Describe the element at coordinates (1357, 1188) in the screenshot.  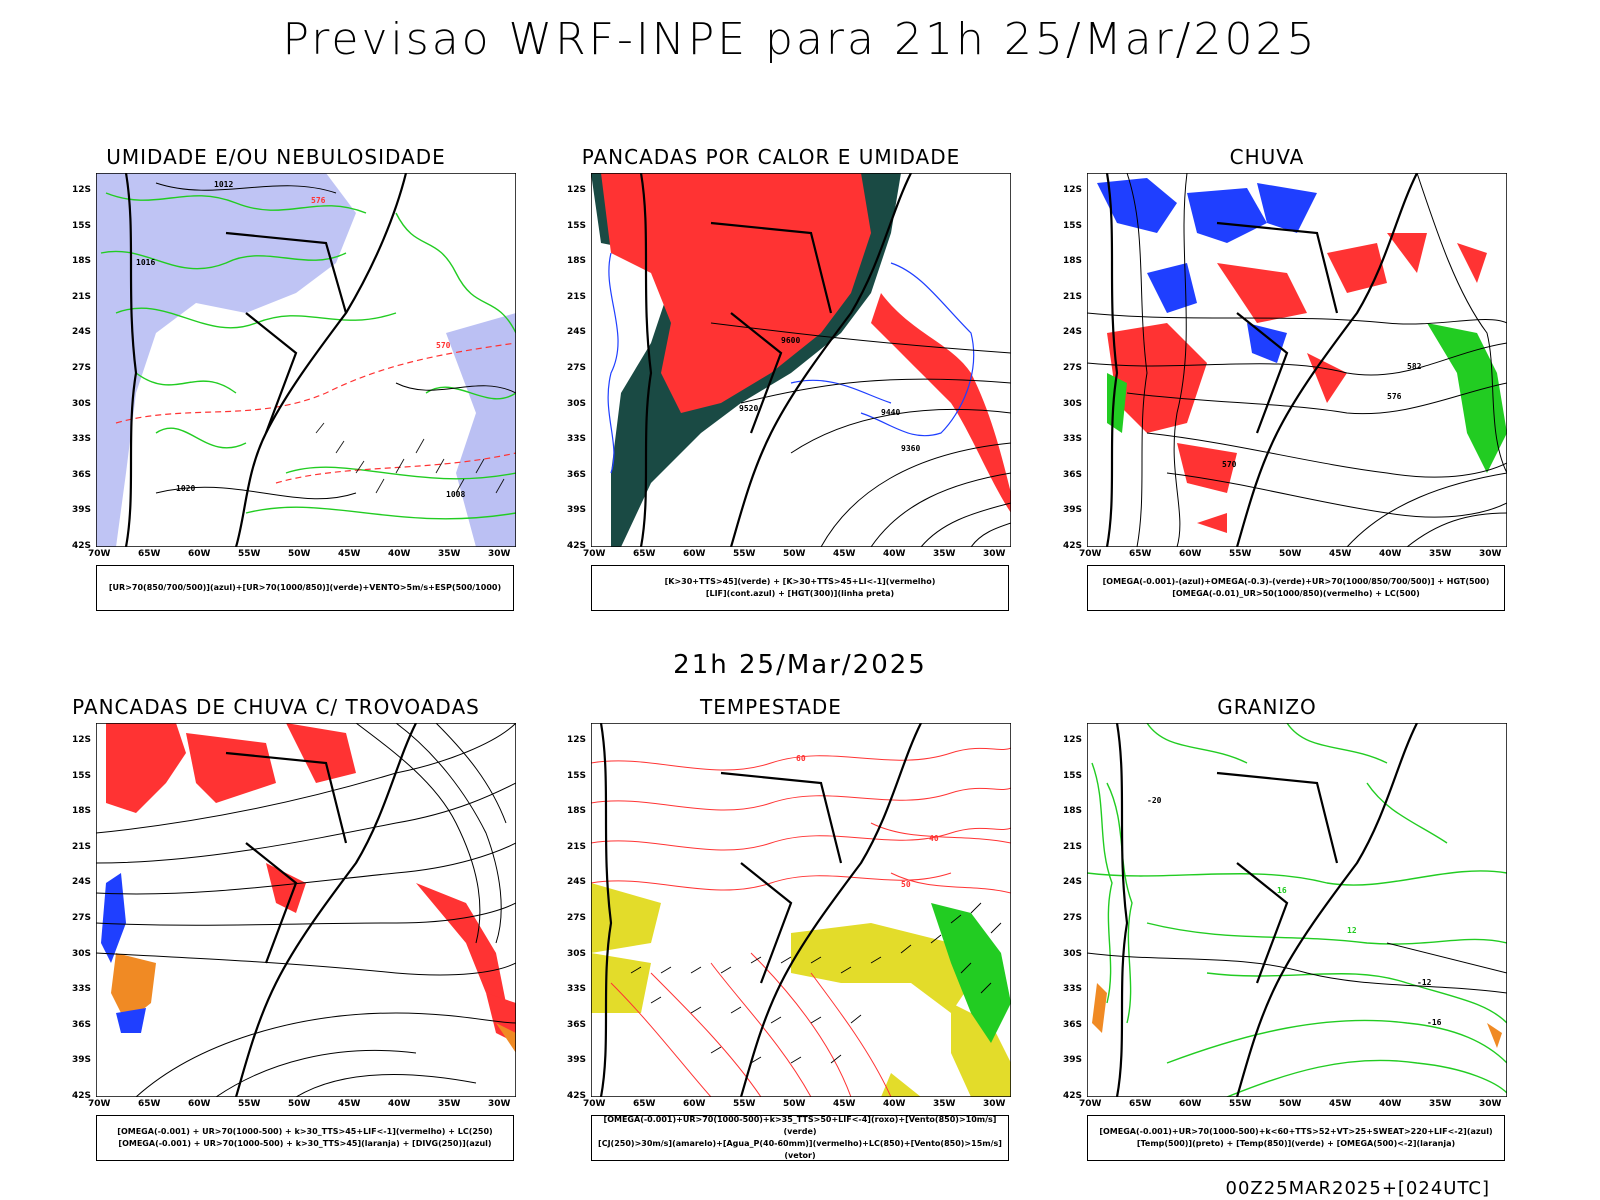
I see `run-footer: 00Z25MAR2025+[024UTC]` at that location.